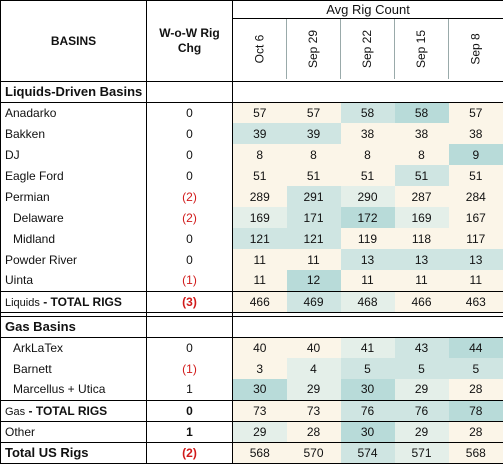  I want to click on date-label: Sep 15, so click(421, 49).